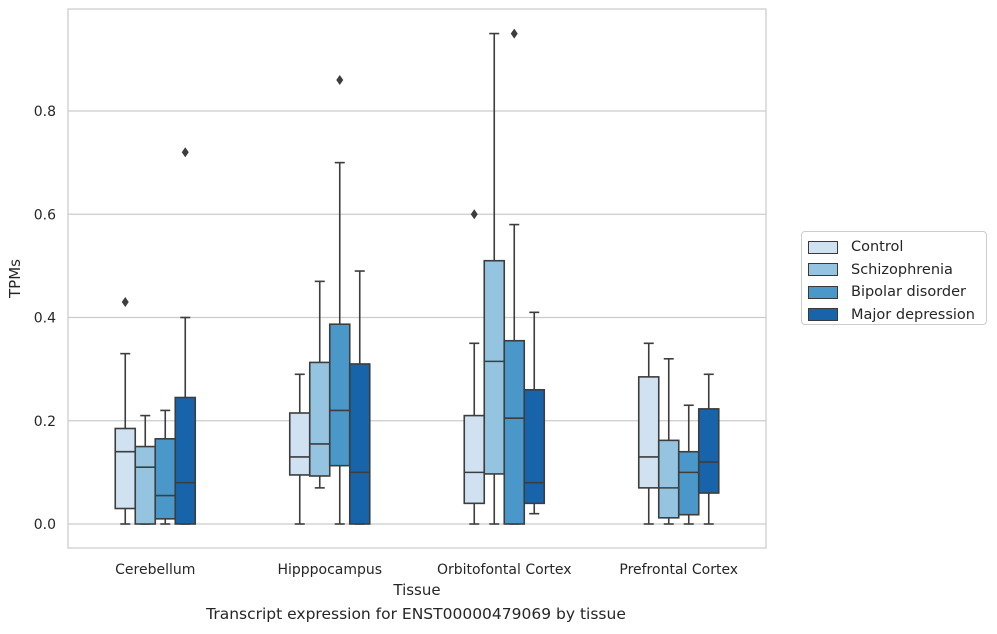 Image resolution: width=997 pixels, height=634 pixels. What do you see at coordinates (504, 570) in the screenshot?
I see `x-tick-label: Orbitofontal Cortex` at bounding box center [504, 570].